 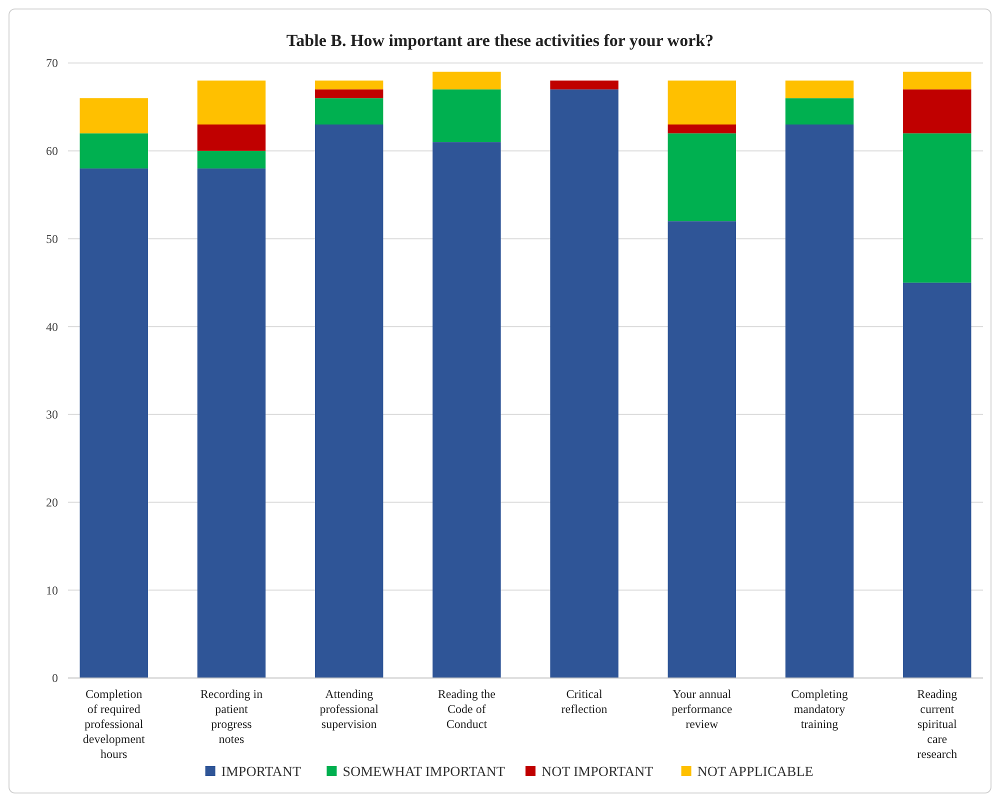 What do you see at coordinates (52, 239) in the screenshot?
I see `y-tick-label: 50` at bounding box center [52, 239].